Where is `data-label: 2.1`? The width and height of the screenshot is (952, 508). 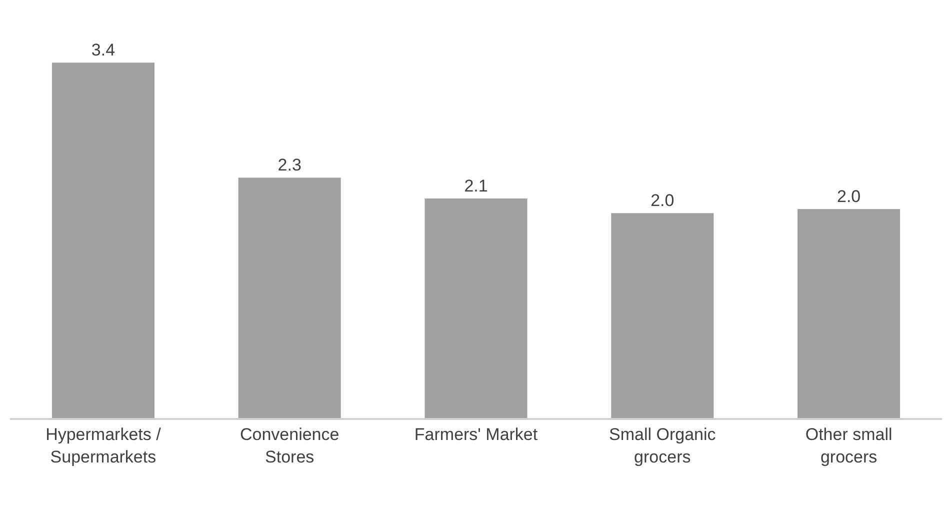
data-label: 2.1 is located at coordinates (476, 186).